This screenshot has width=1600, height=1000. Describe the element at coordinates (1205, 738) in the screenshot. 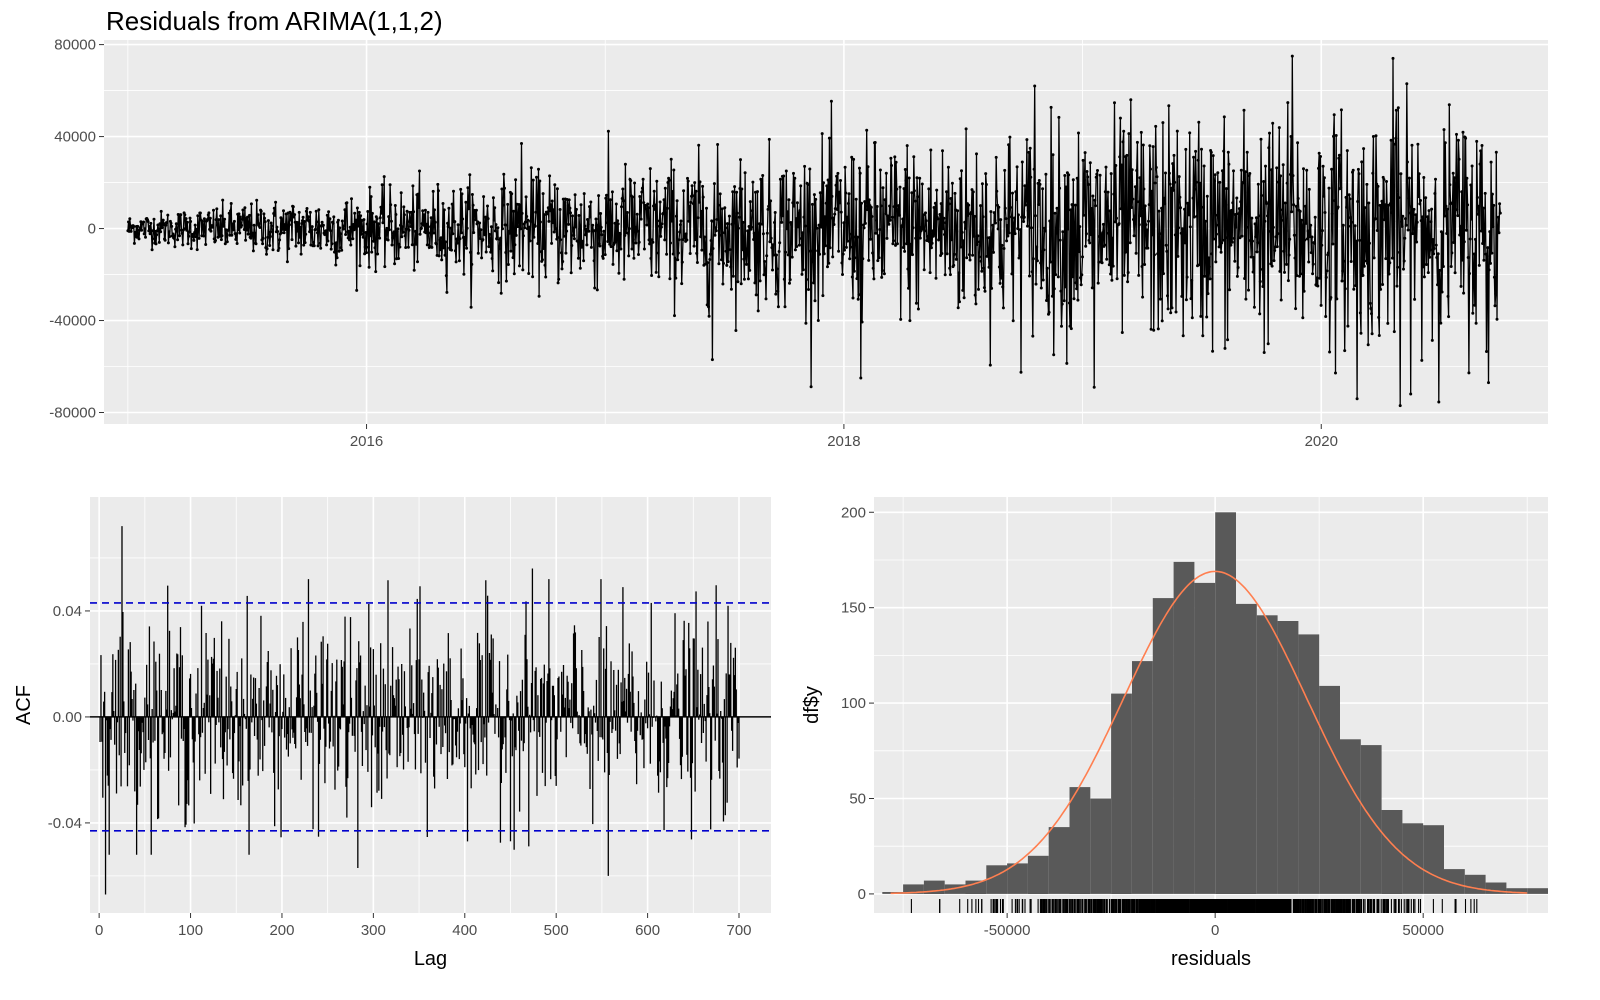

I see `hist-bar` at that location.